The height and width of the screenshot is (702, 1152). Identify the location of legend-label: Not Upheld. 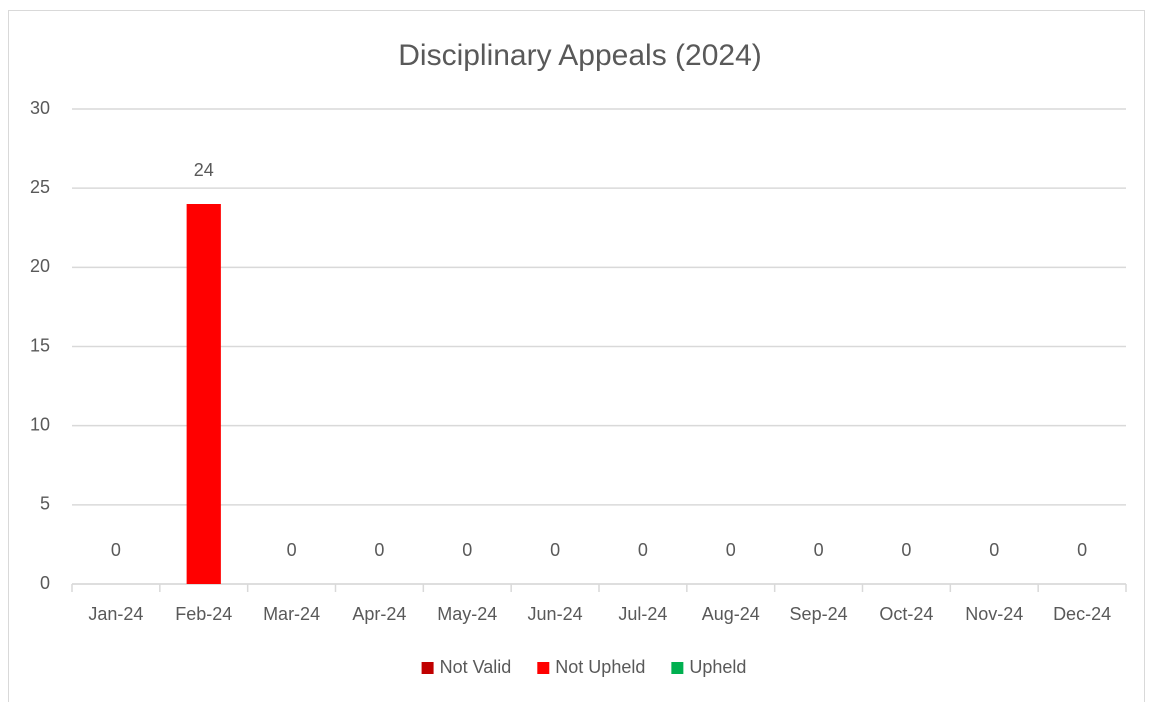
(600, 667).